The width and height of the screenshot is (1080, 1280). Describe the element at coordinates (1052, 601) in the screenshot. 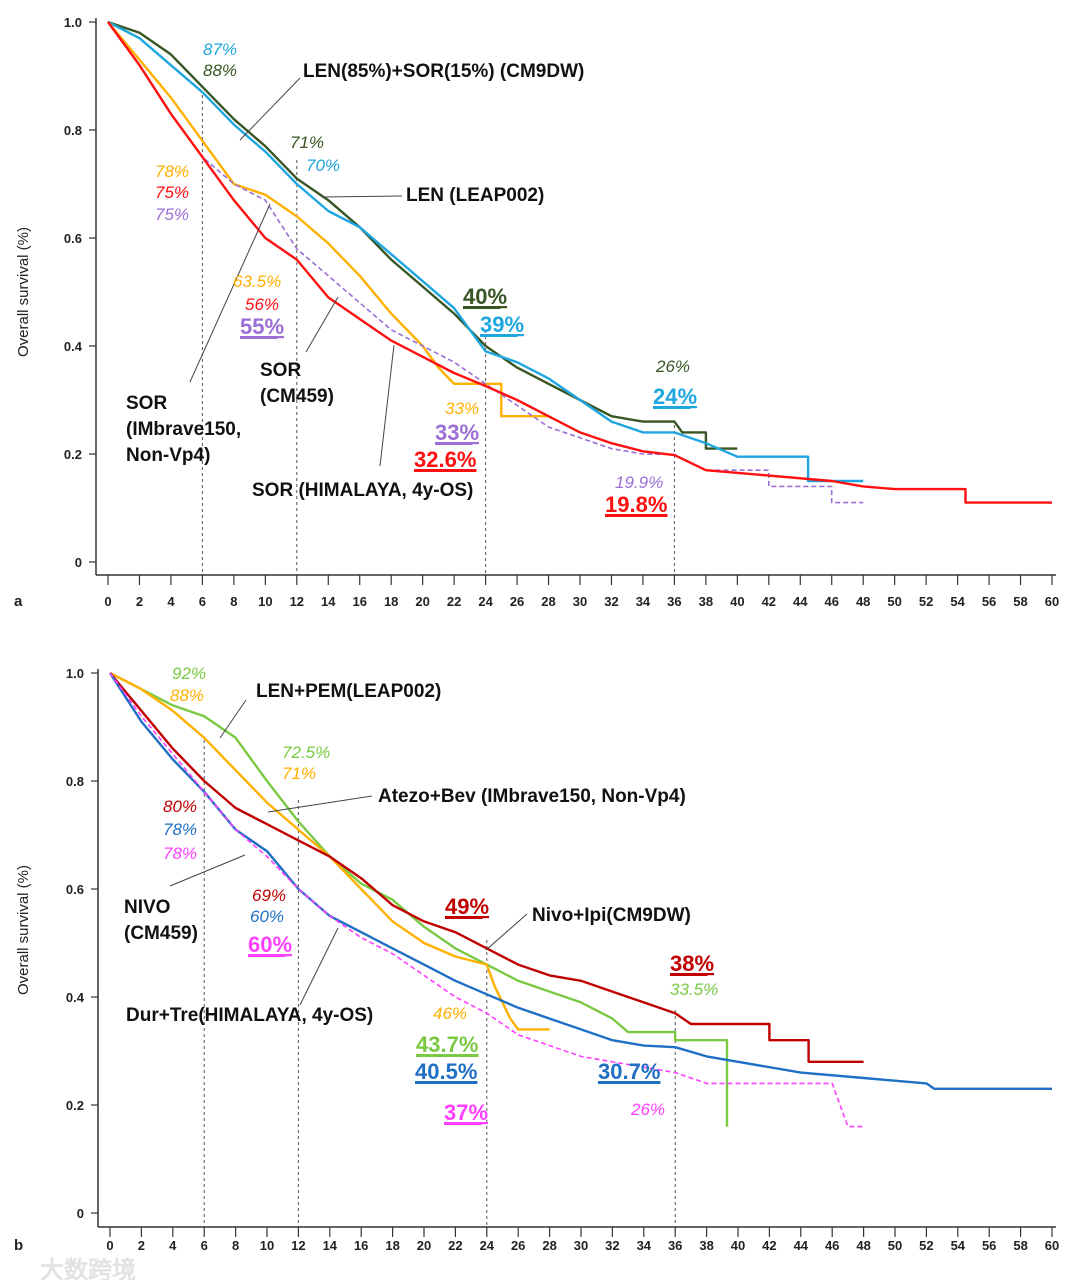

I see `x-tick-label: 60` at that location.